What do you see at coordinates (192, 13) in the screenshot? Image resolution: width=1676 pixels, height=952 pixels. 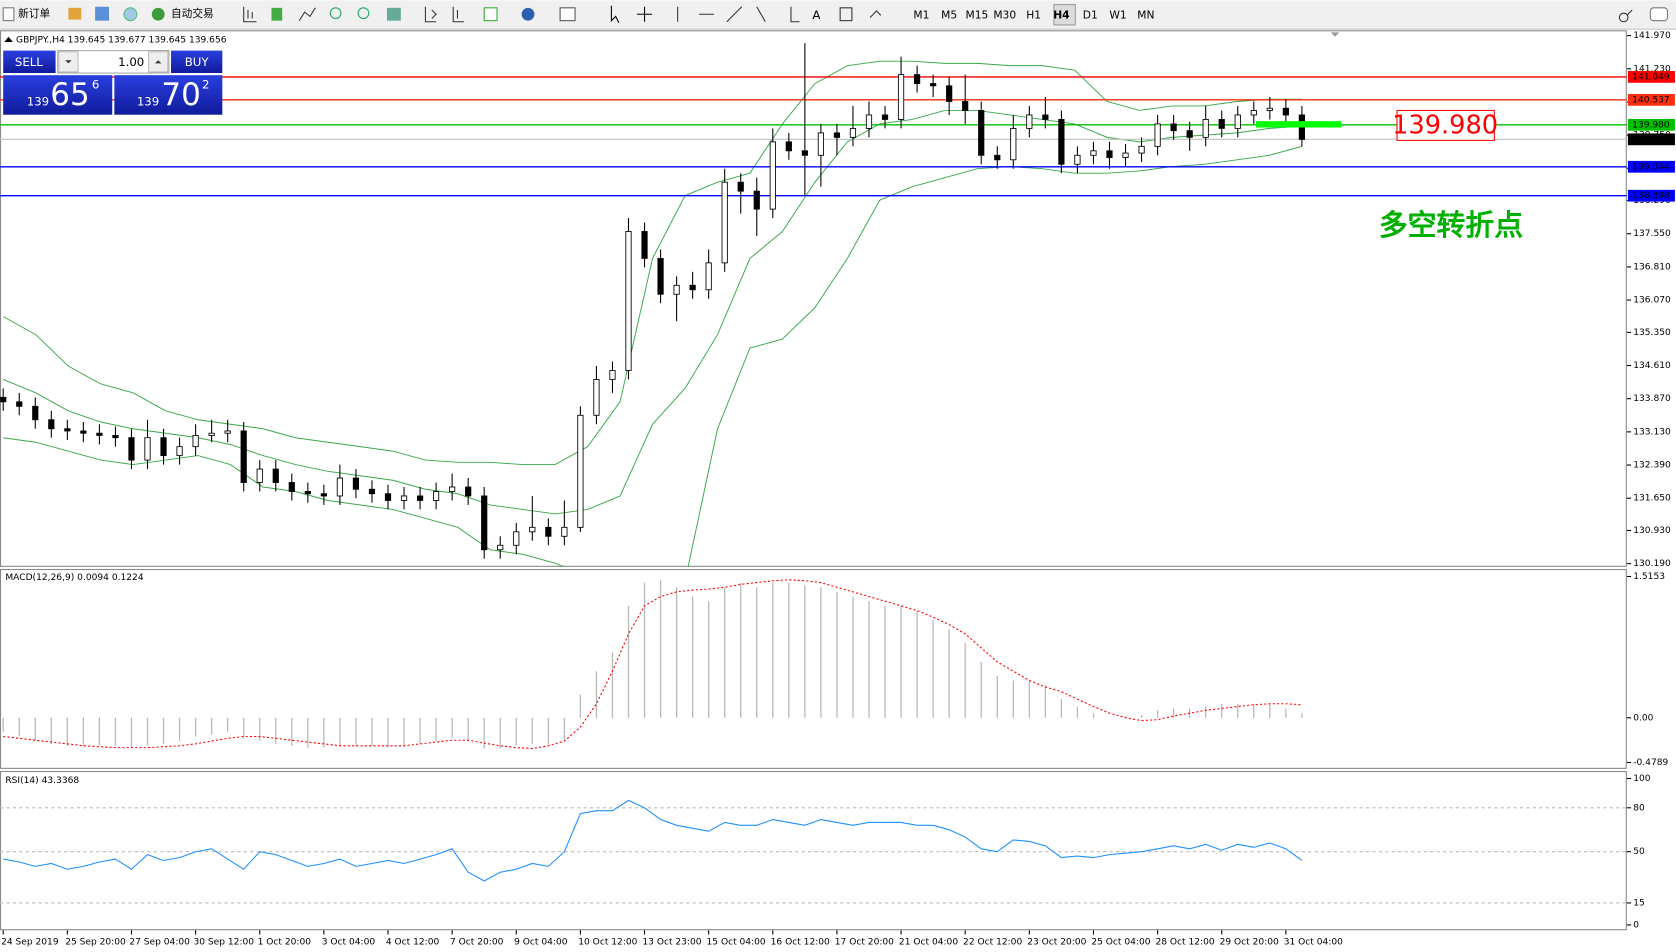 I see `auto-trading-button: 自动交易` at bounding box center [192, 13].